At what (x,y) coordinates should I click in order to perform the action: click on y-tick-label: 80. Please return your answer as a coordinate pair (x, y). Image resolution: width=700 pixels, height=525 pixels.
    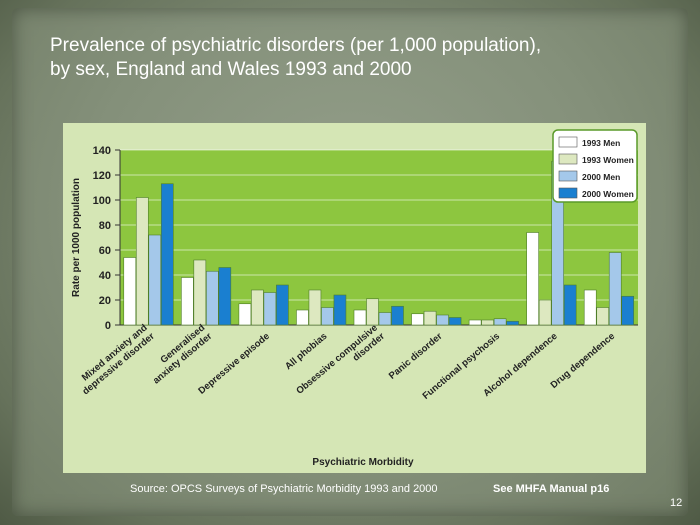
    Looking at the image, I should click on (105, 226).